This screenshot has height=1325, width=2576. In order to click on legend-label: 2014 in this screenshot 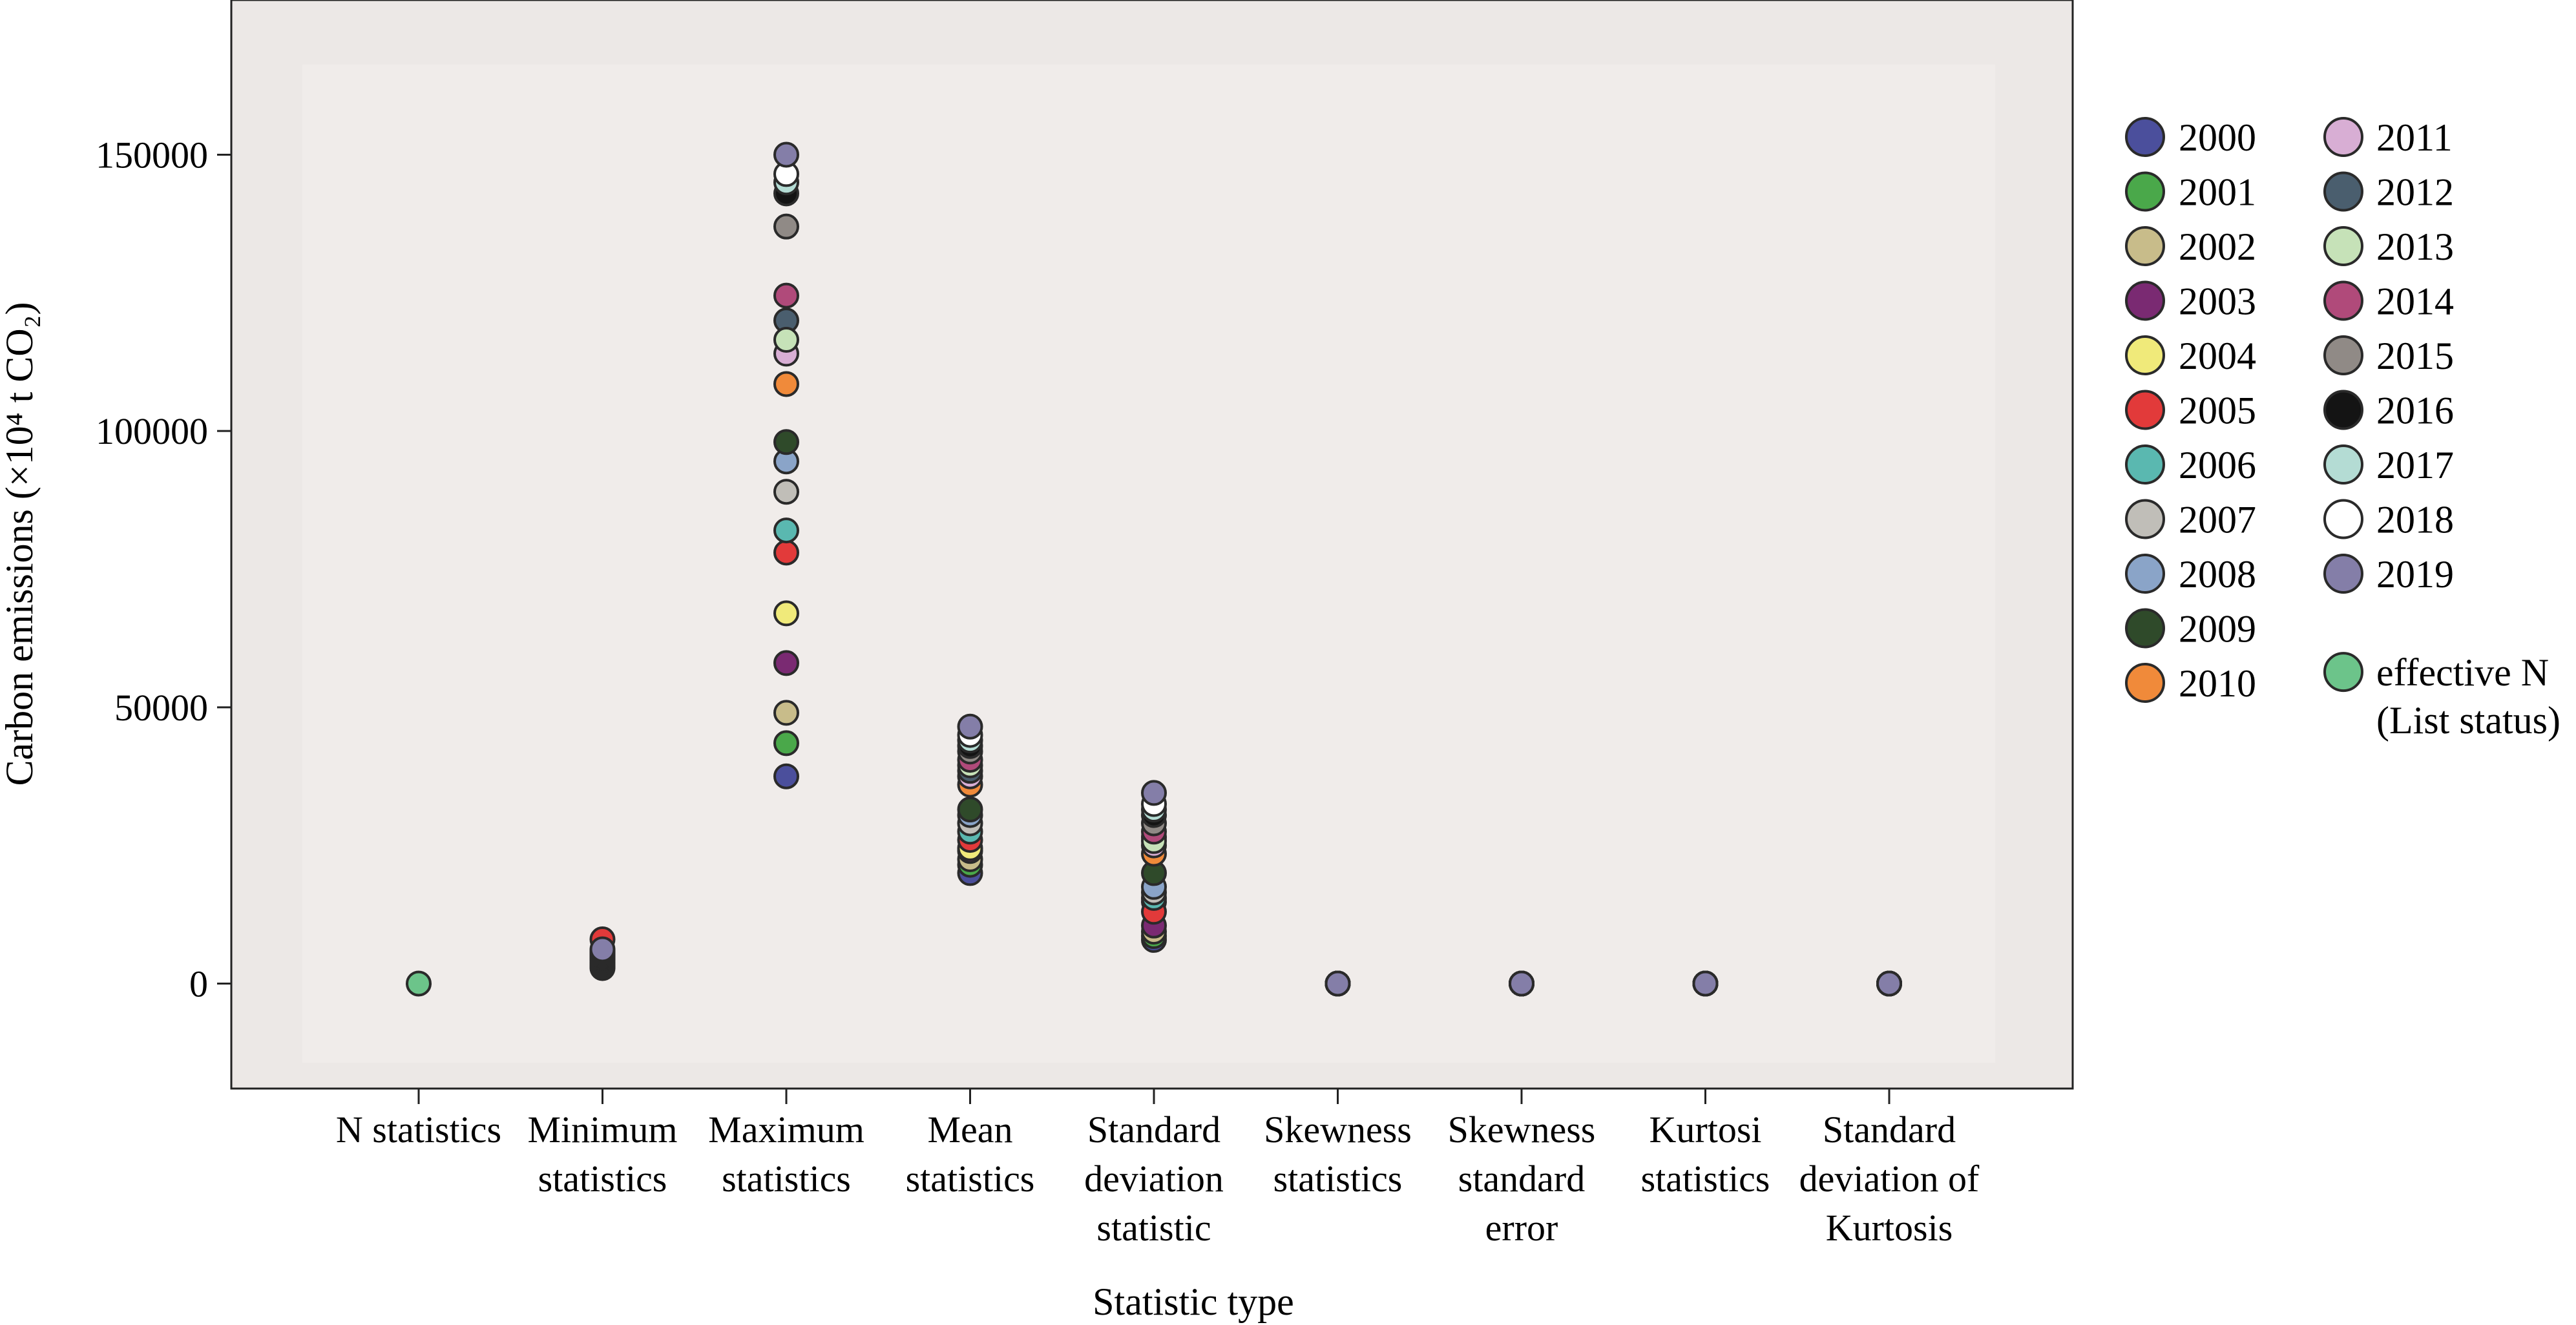, I will do `click(2415, 301)`.